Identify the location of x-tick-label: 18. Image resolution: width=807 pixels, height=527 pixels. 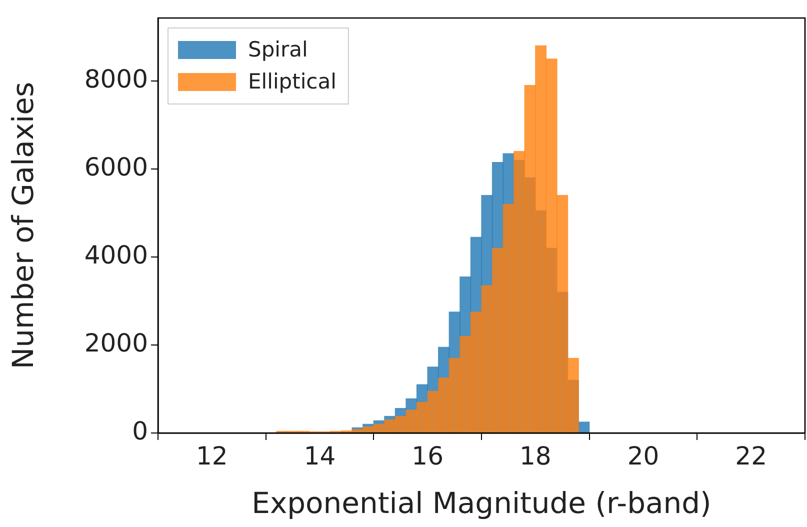
(536, 456).